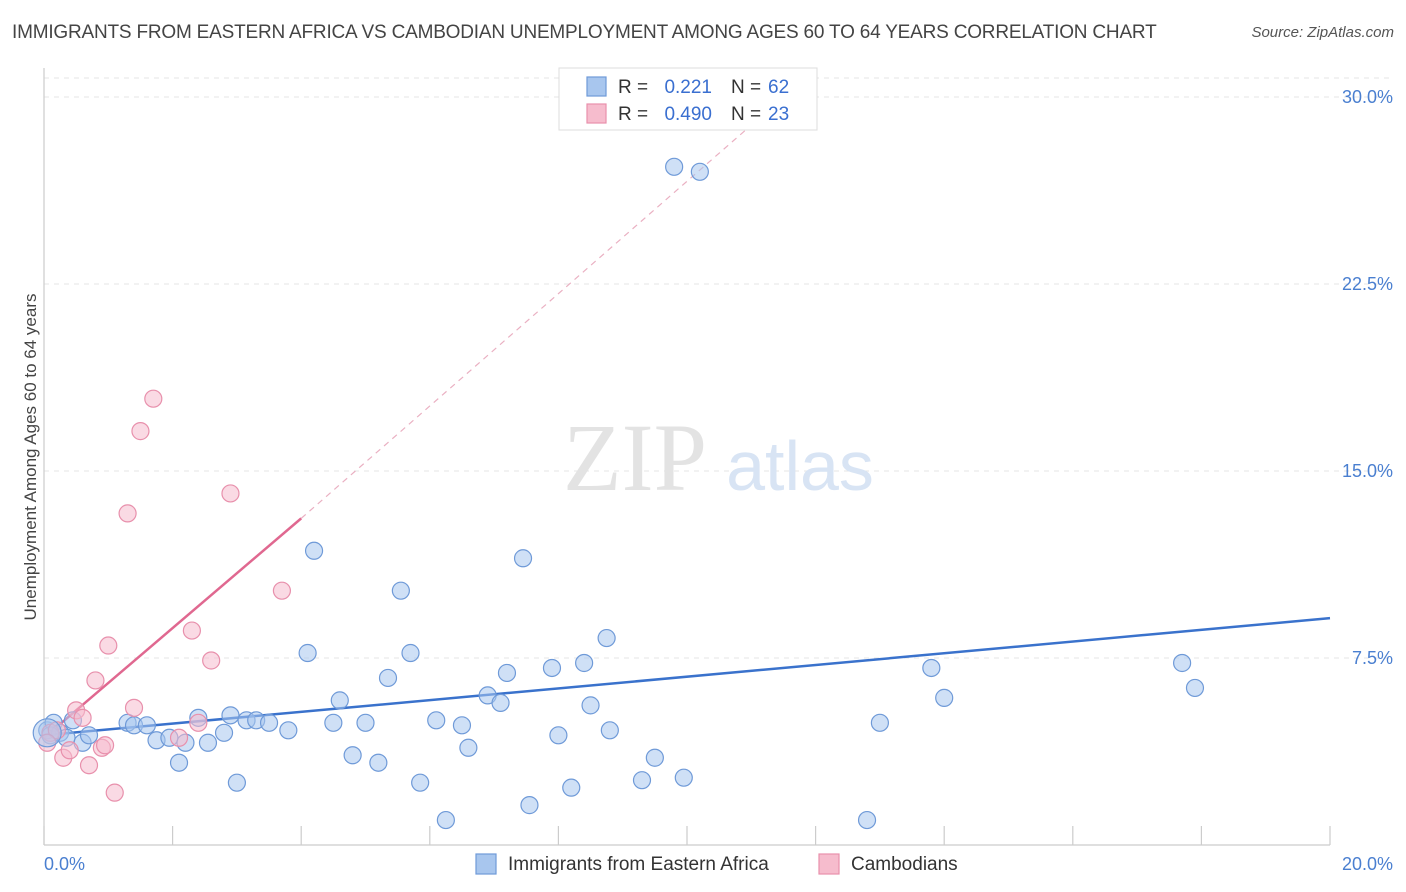  Describe the element at coordinates (486, 864) in the screenshot. I see `bottom-legend-swatch-blue` at that location.